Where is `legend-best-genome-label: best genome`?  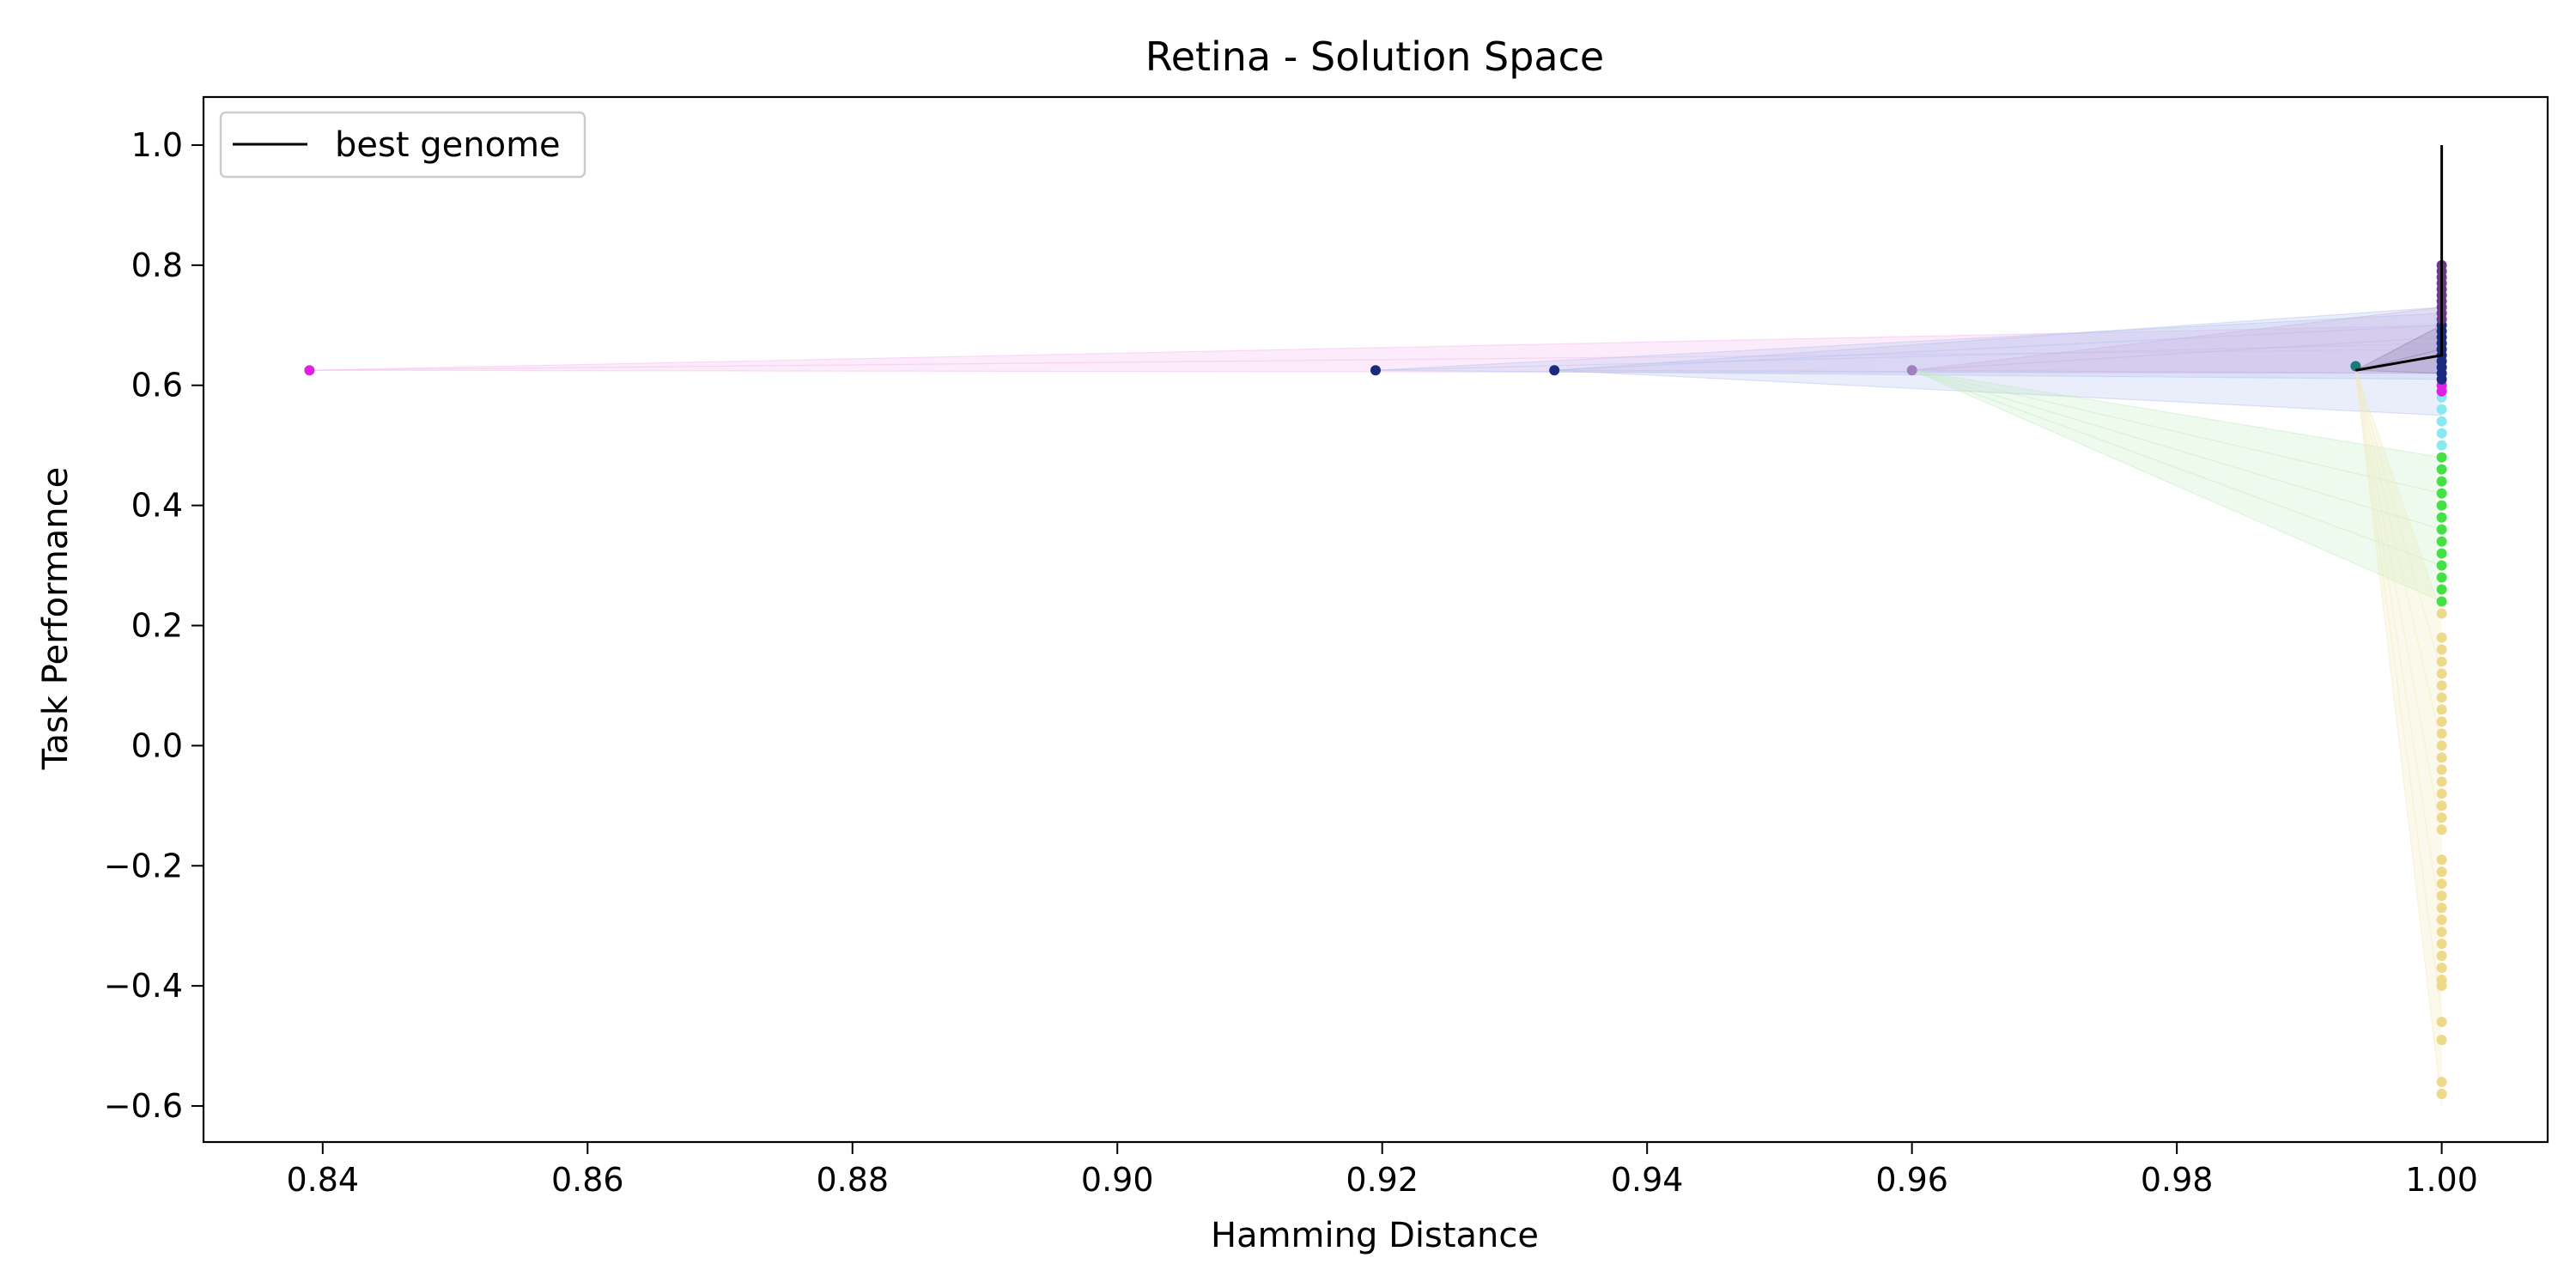 legend-best-genome-label: best genome is located at coordinates (448, 145).